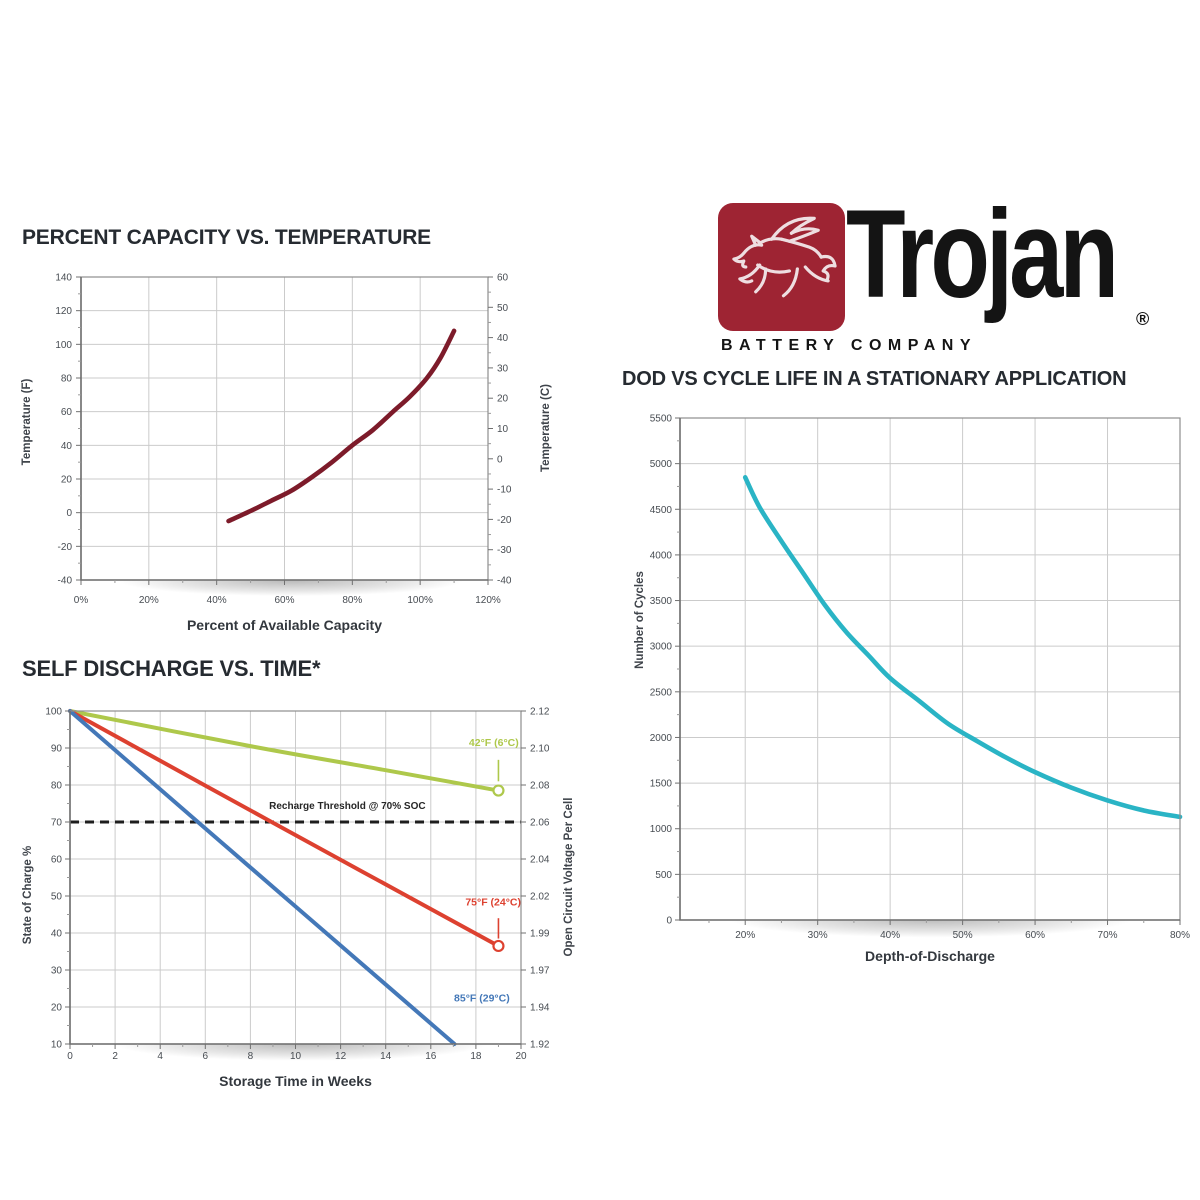  Describe the element at coordinates (57, 823) in the screenshot. I see `svg-text: 70` at that location.